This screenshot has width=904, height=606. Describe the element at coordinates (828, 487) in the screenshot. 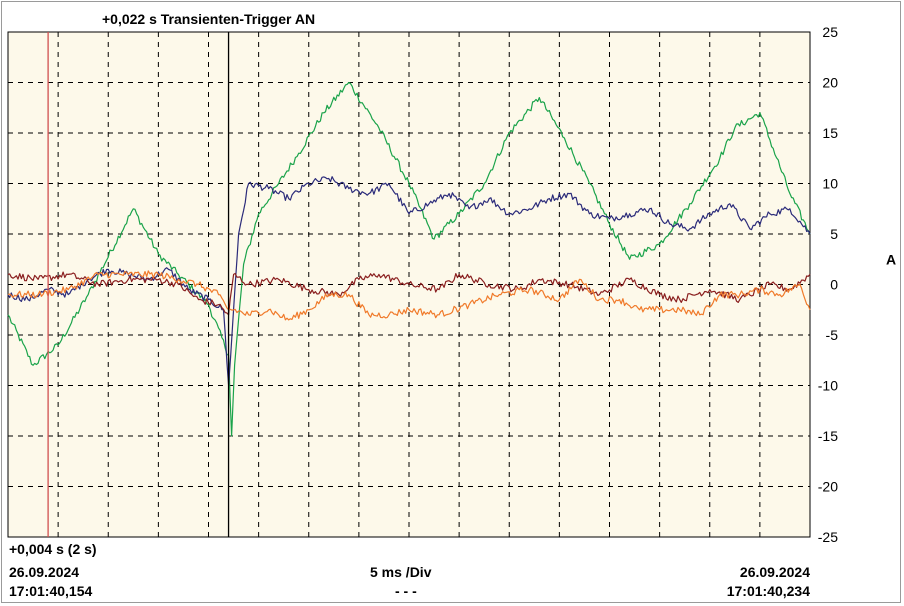

I see `y-tick-label: -20` at that location.